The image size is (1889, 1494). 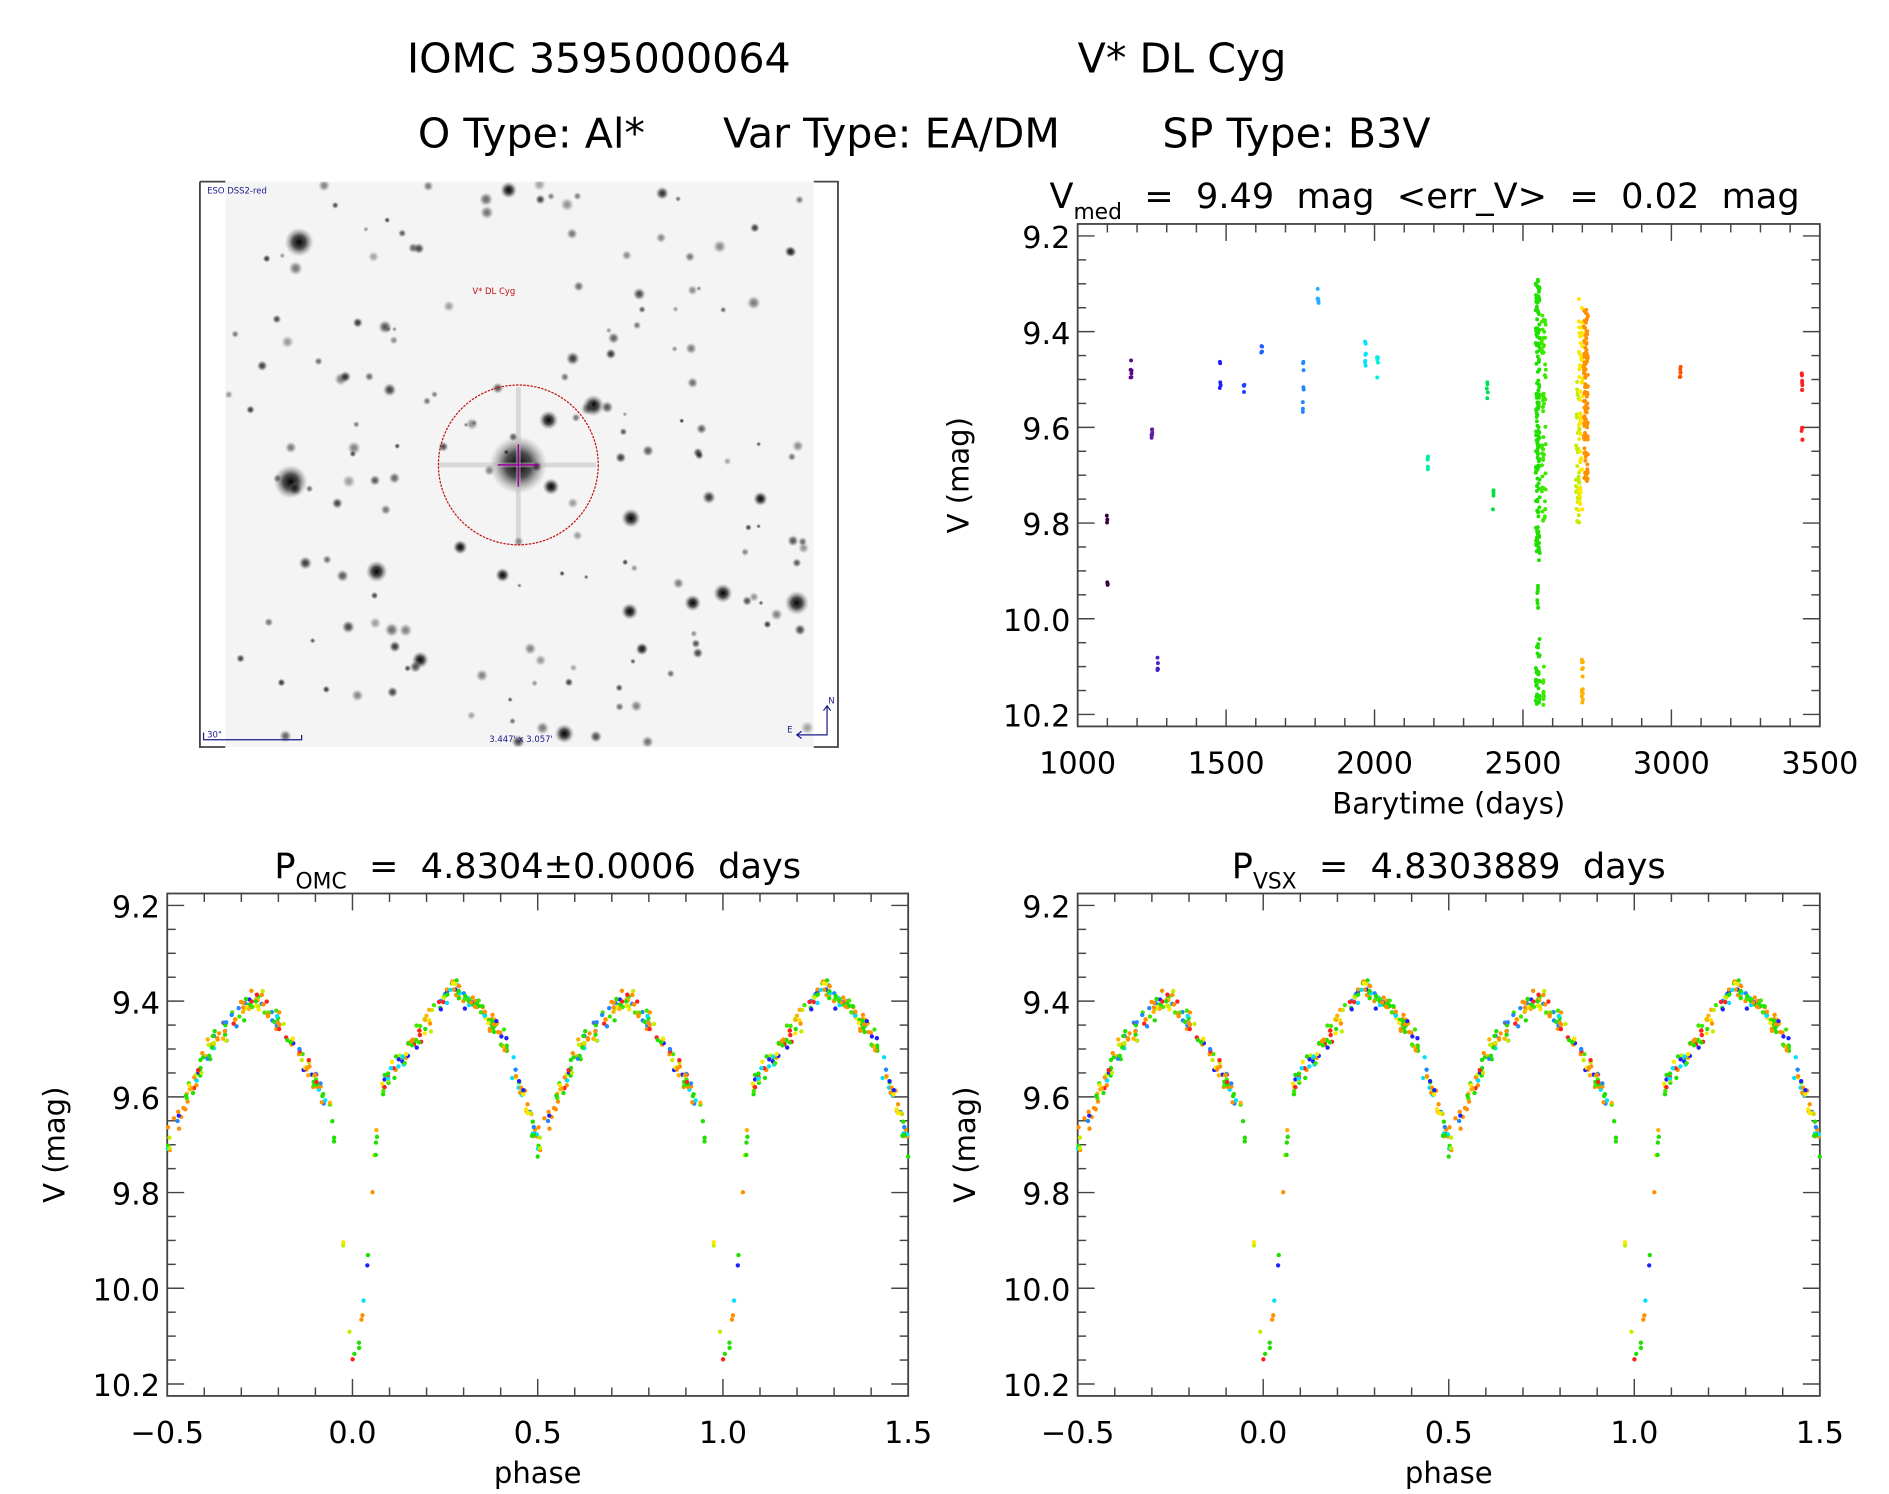 What do you see at coordinates (1226, 764) in the screenshot?
I see `x-tick-label: 1500` at bounding box center [1226, 764].